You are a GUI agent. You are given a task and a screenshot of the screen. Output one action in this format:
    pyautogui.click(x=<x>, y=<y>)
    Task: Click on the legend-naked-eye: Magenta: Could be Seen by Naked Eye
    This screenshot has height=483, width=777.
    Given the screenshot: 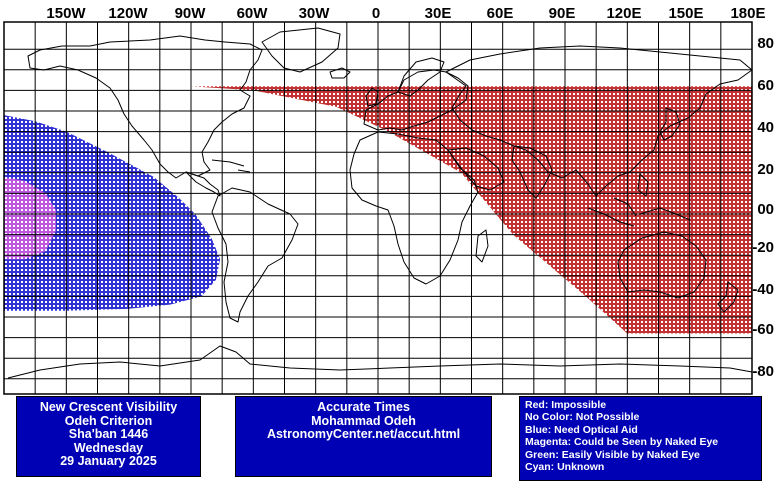 What is the action you would take?
    pyautogui.click(x=622, y=442)
    